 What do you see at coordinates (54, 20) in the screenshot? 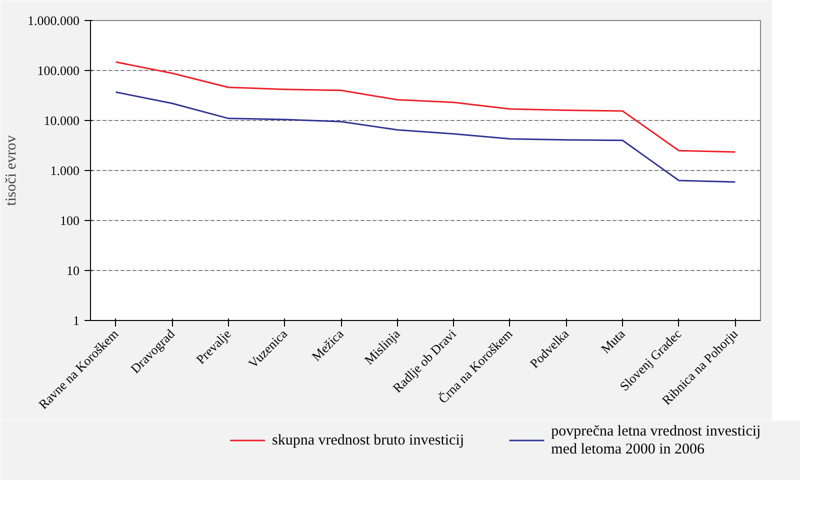
I see `y-tick-label: 1.000.000` at bounding box center [54, 20].